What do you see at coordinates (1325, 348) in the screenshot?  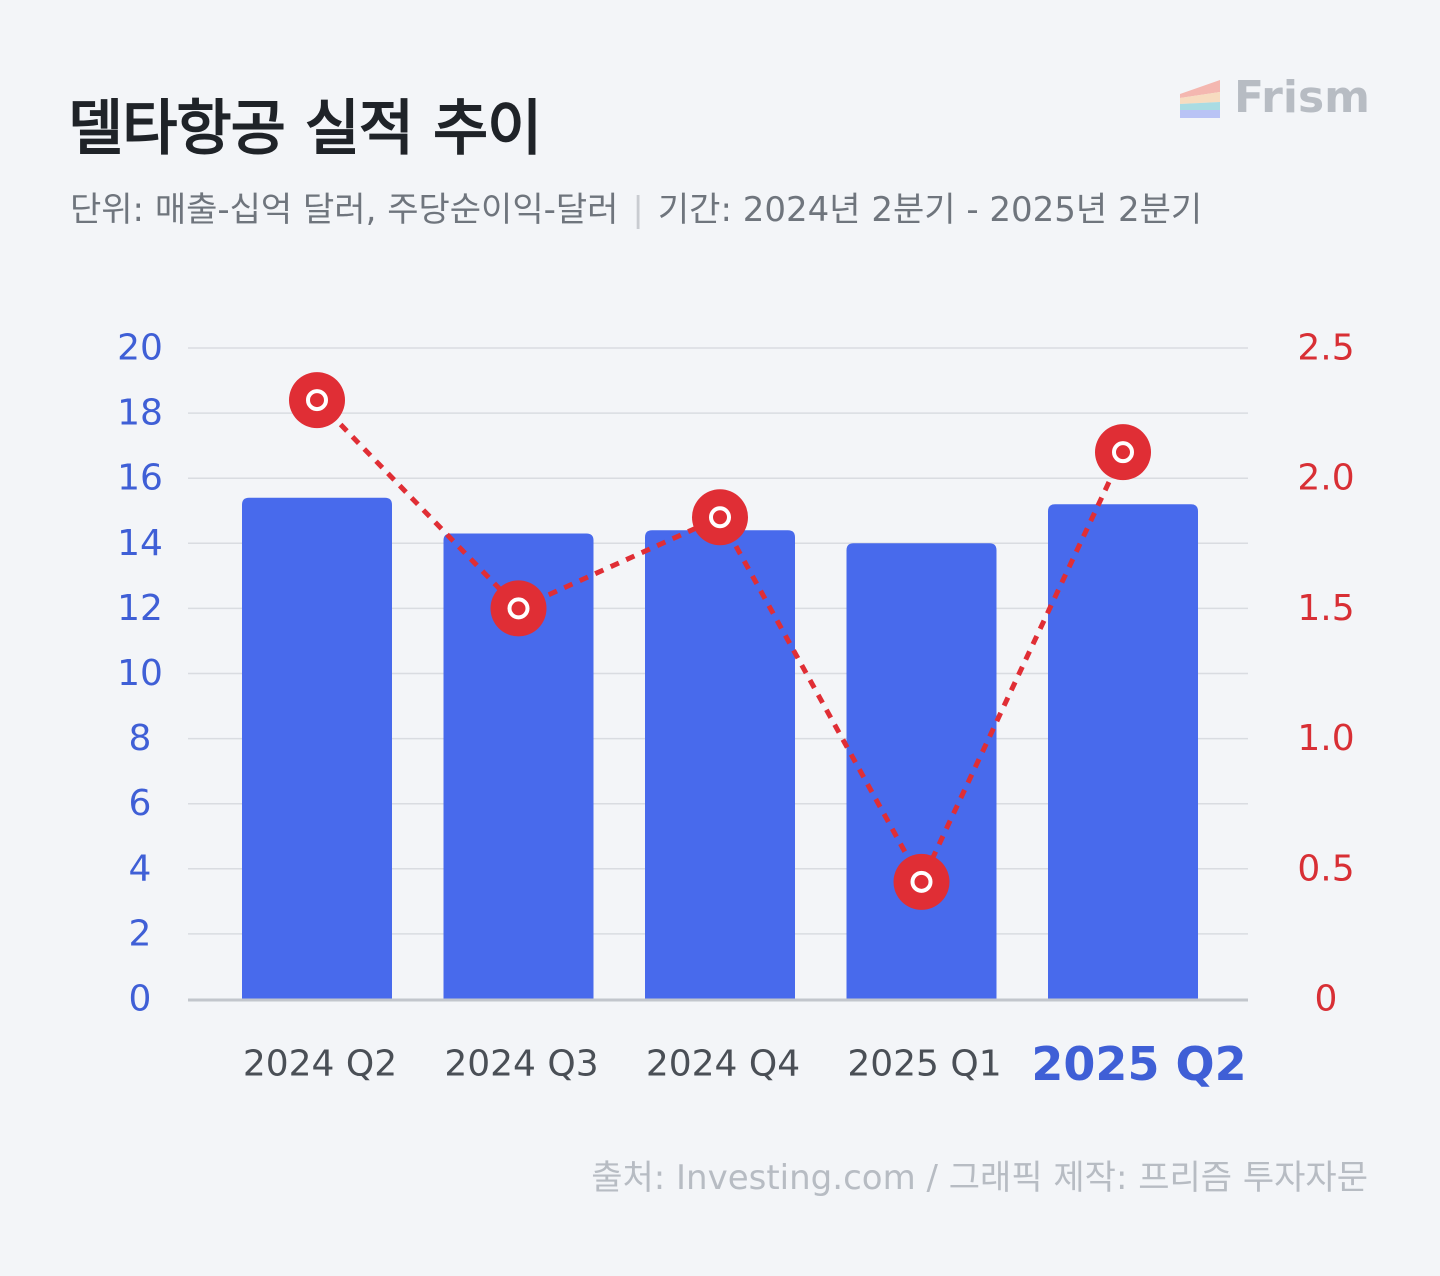 I see `right-axis-tick: 2.5` at bounding box center [1325, 348].